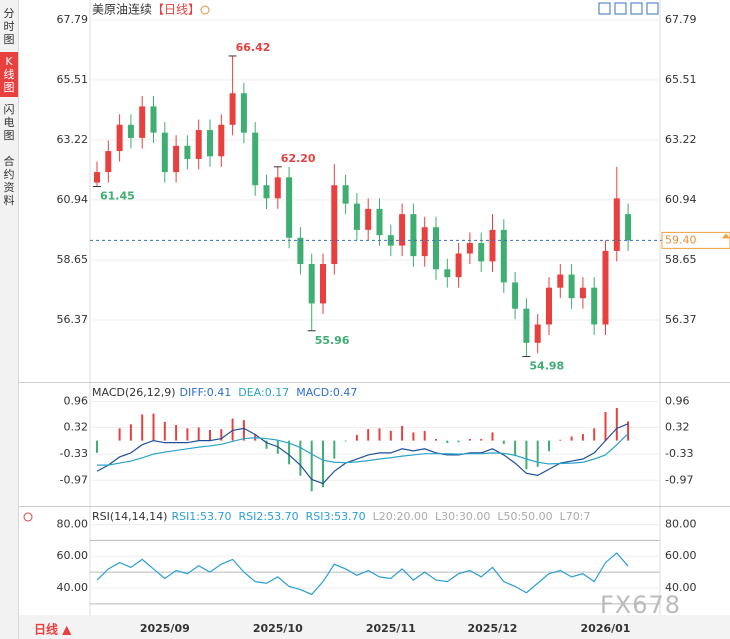 The height and width of the screenshot is (639, 730). Describe the element at coordinates (681, 523) in the screenshot. I see `y-tick-label: 80.00` at that location.